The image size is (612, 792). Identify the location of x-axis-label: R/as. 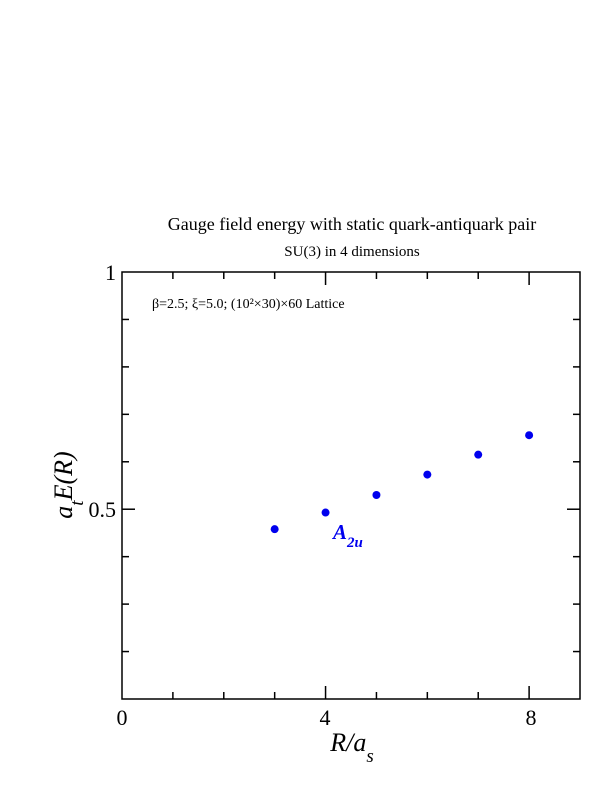
(351, 747).